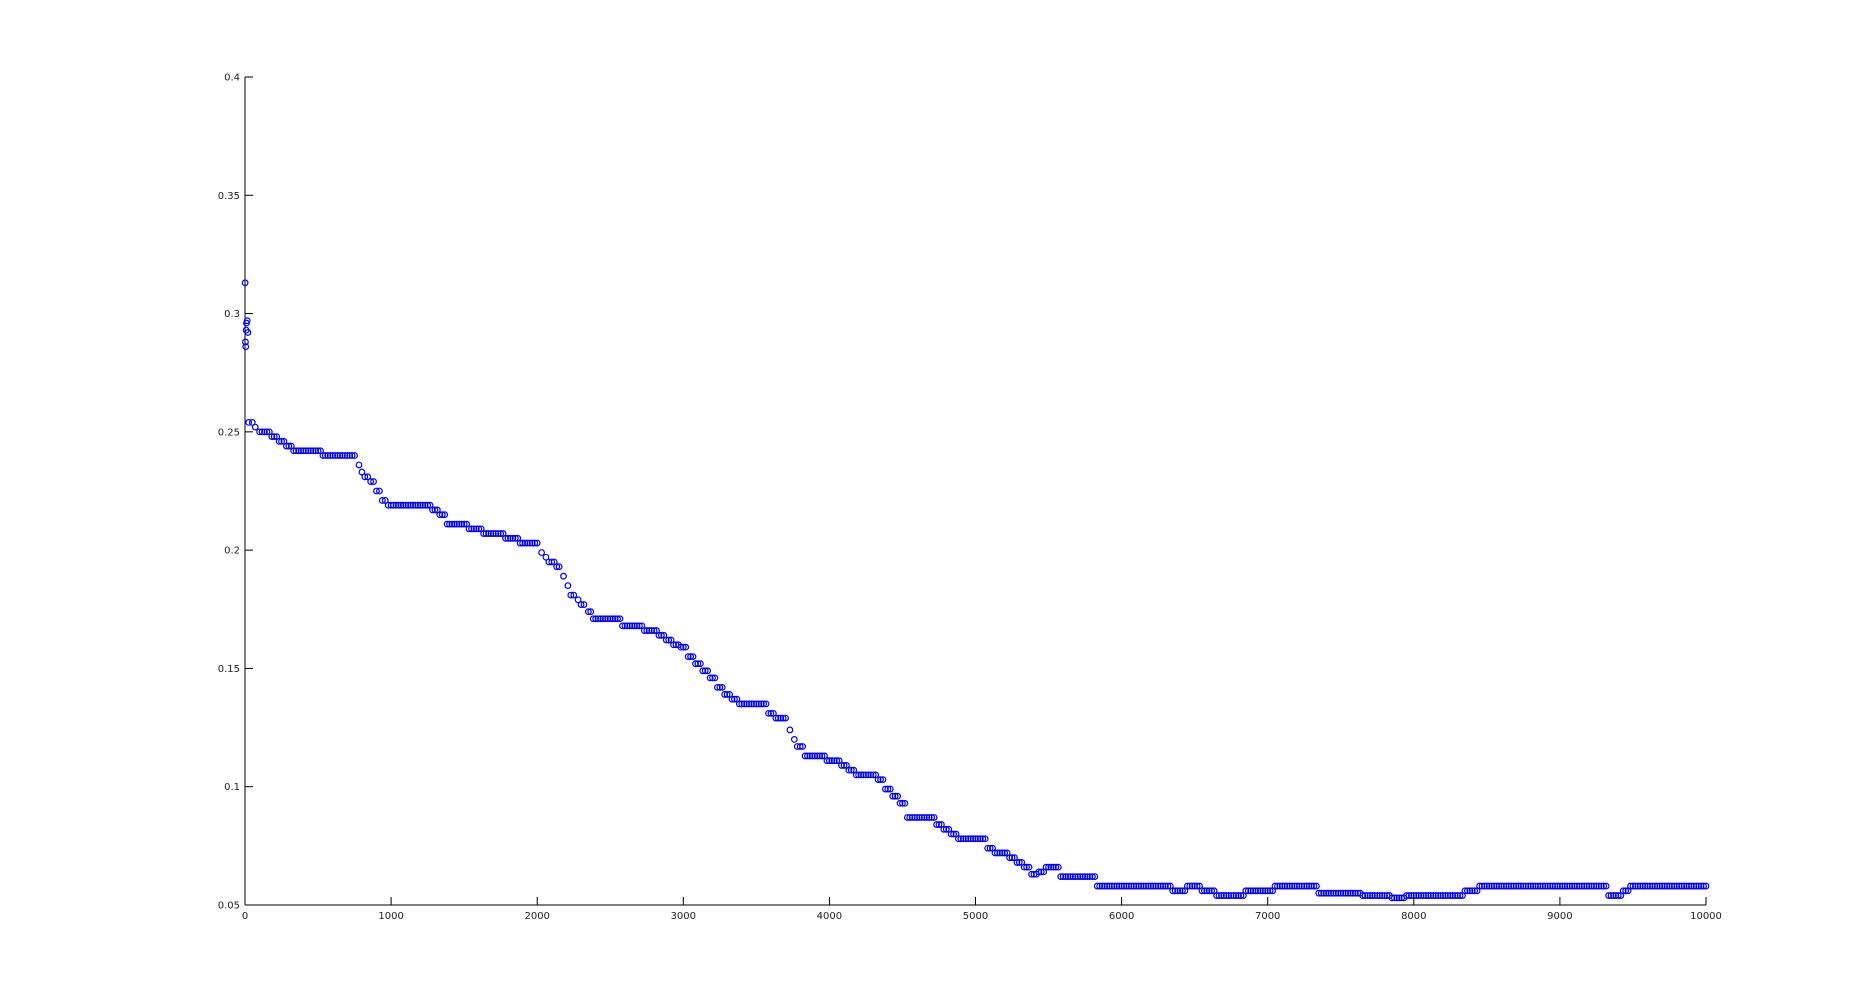  Describe the element at coordinates (390, 916) in the screenshot. I see `x-tick-label: 1000` at that location.